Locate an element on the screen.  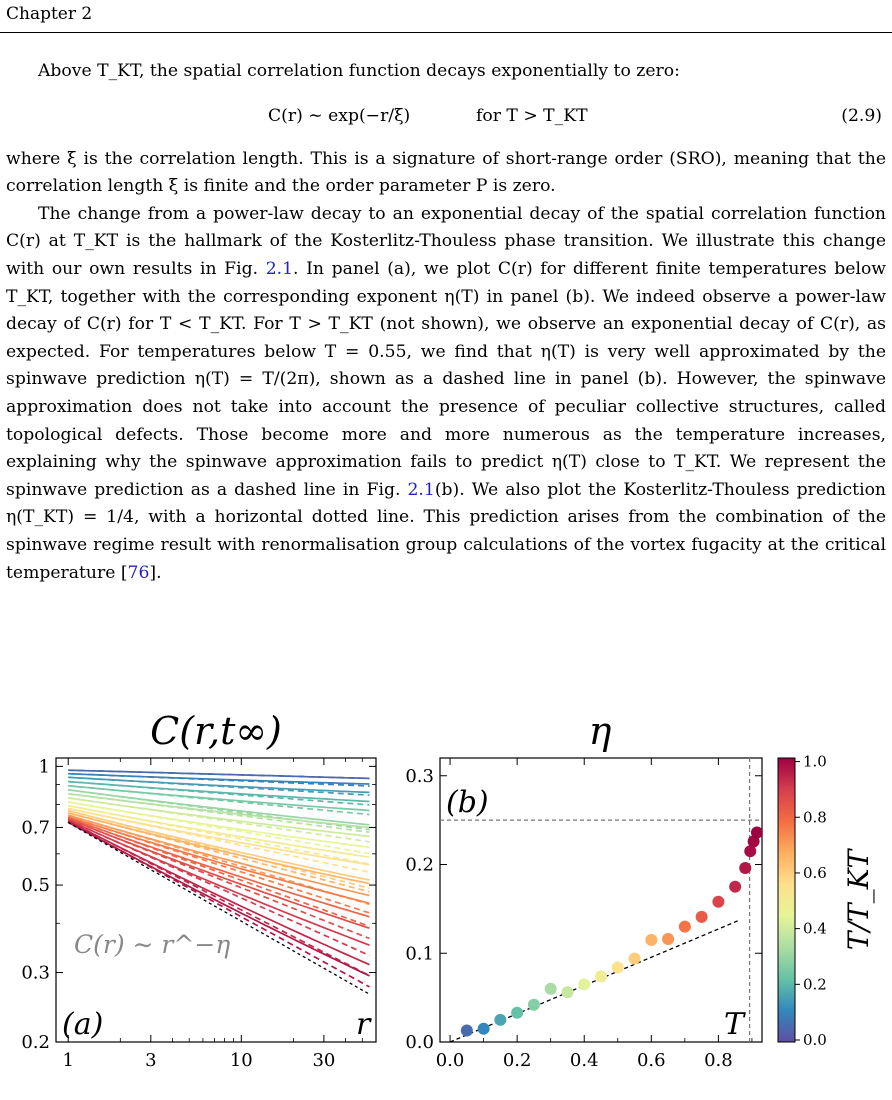
colorbar is located at coordinates (786, 900).